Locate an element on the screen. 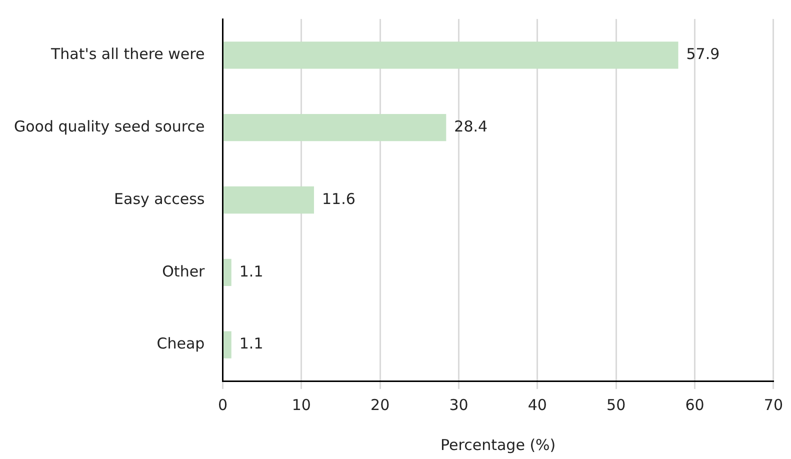  x-tick-label: 50 is located at coordinates (616, 405).